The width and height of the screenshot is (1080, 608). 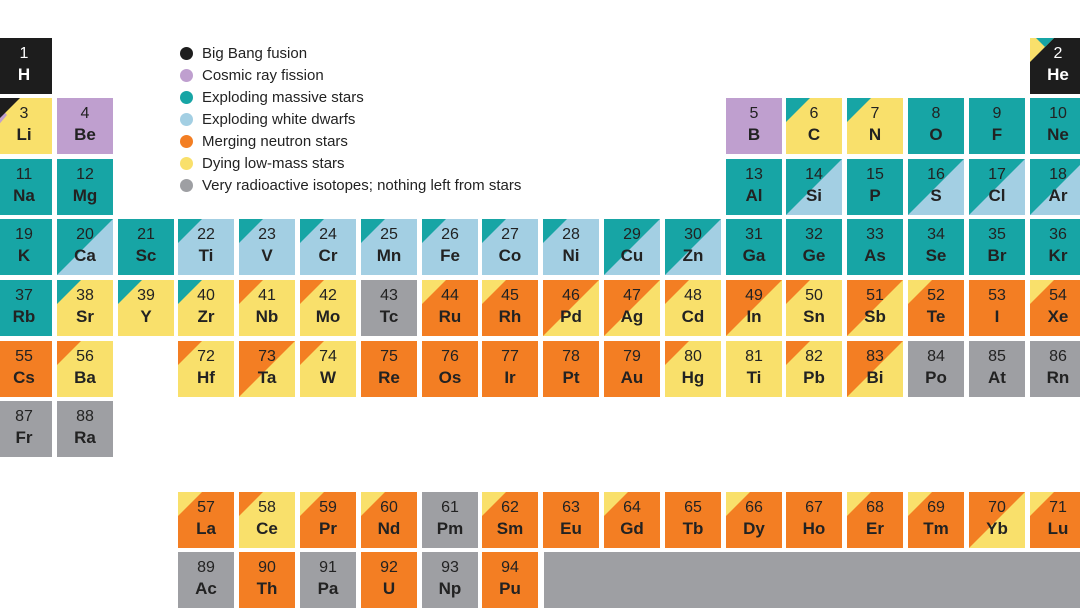 I want to click on atomic-number: 93, so click(x=450, y=567).